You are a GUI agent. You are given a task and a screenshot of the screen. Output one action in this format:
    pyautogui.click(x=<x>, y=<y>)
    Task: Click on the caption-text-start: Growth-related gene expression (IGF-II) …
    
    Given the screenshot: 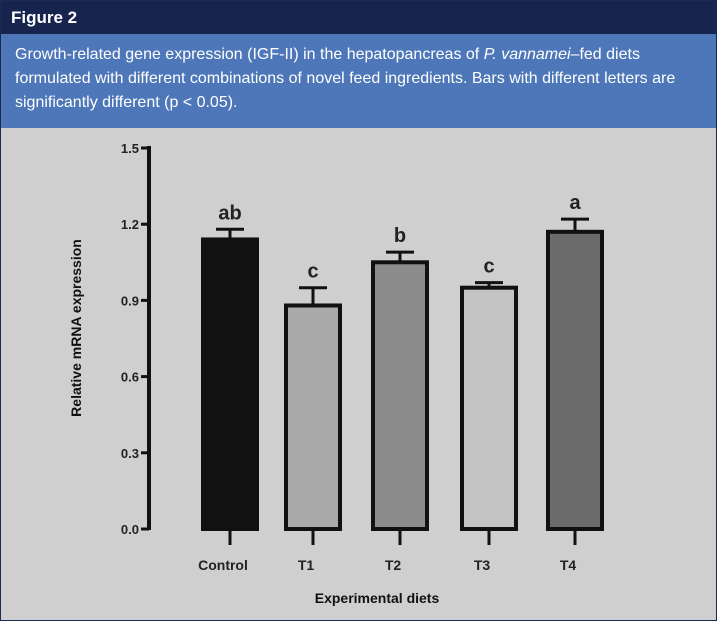 What is the action you would take?
    pyautogui.click(x=249, y=54)
    